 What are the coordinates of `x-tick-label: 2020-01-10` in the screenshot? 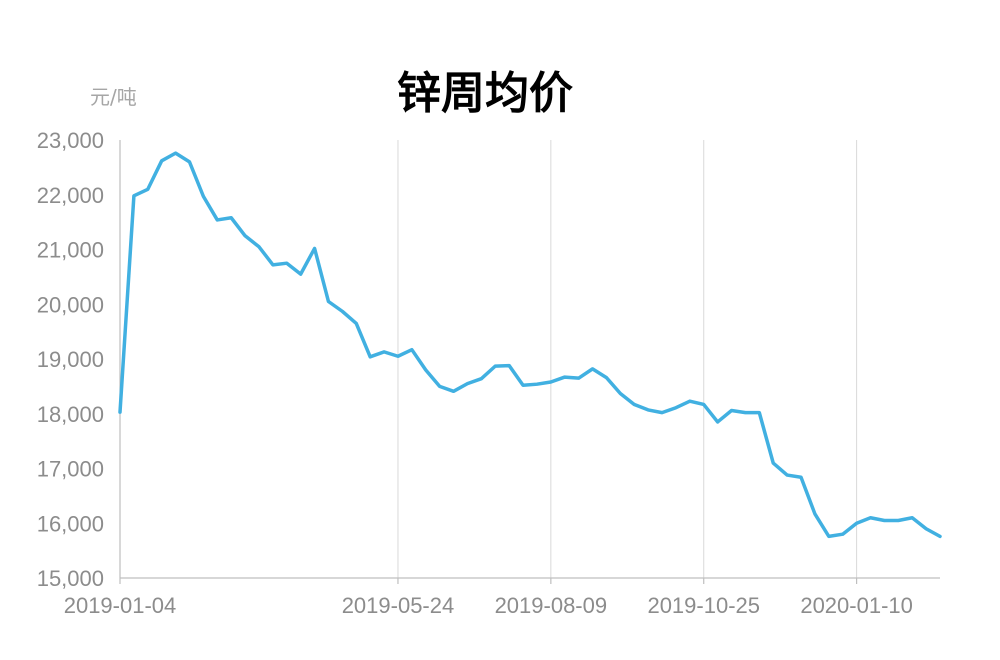 It's located at (856, 605).